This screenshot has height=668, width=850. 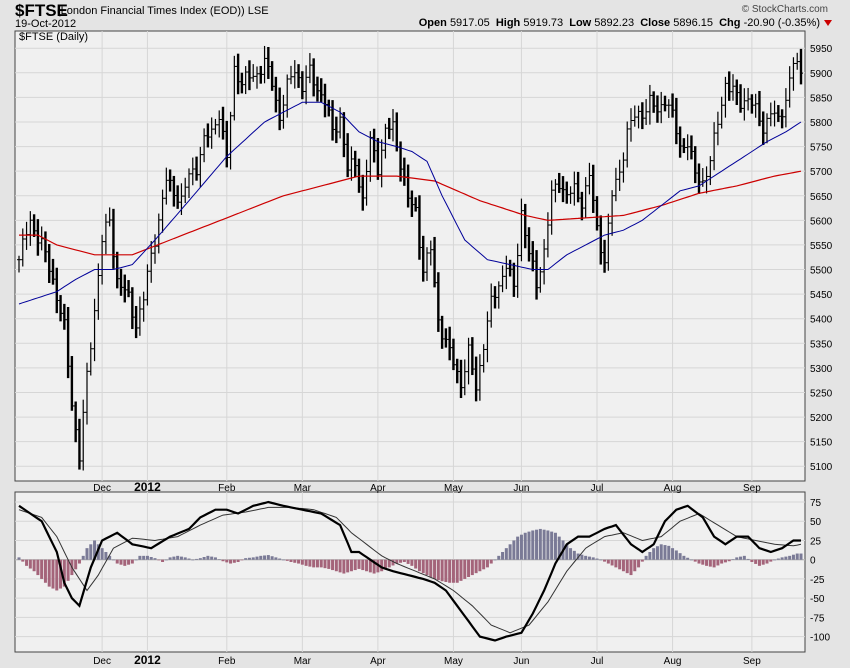 What do you see at coordinates (821, 467) in the screenshot?
I see `price-tick-label: 5100` at bounding box center [821, 467].